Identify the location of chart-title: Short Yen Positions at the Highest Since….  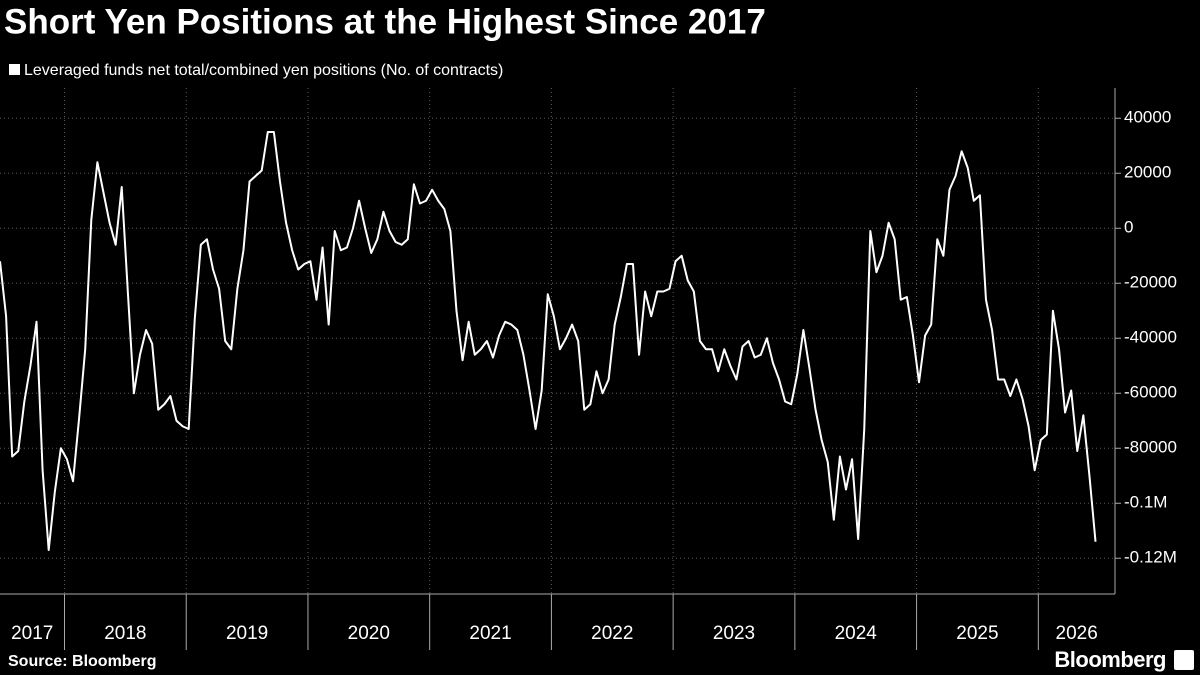
(385, 21).